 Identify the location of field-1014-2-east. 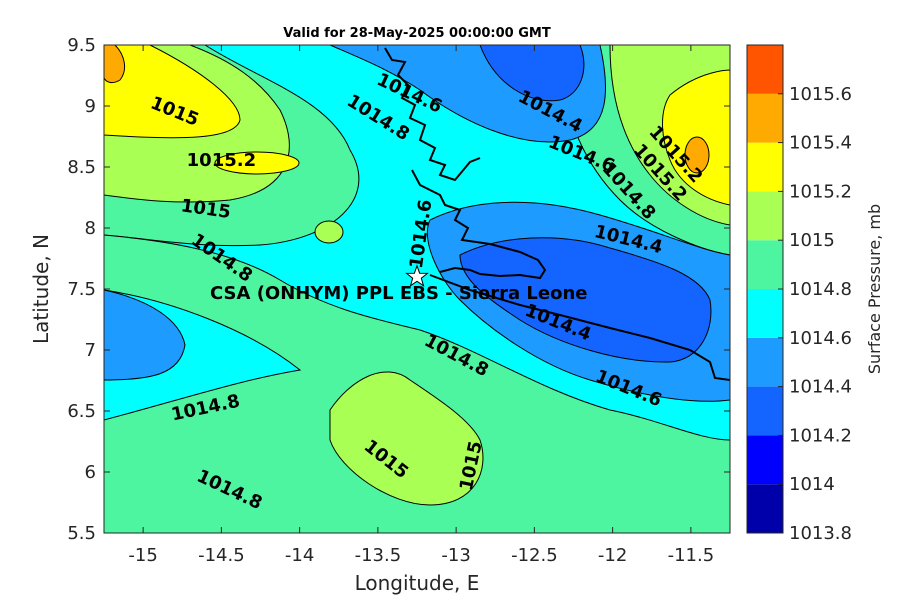
(585, 300).